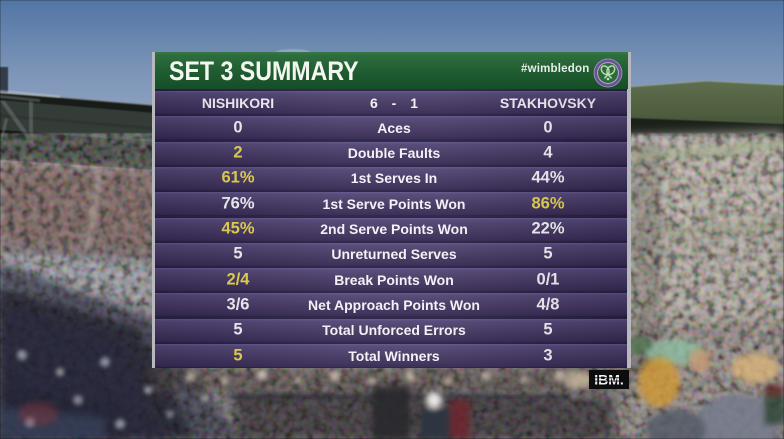  Describe the element at coordinates (609, 380) in the screenshot. I see `svg-text: IBM.` at that location.